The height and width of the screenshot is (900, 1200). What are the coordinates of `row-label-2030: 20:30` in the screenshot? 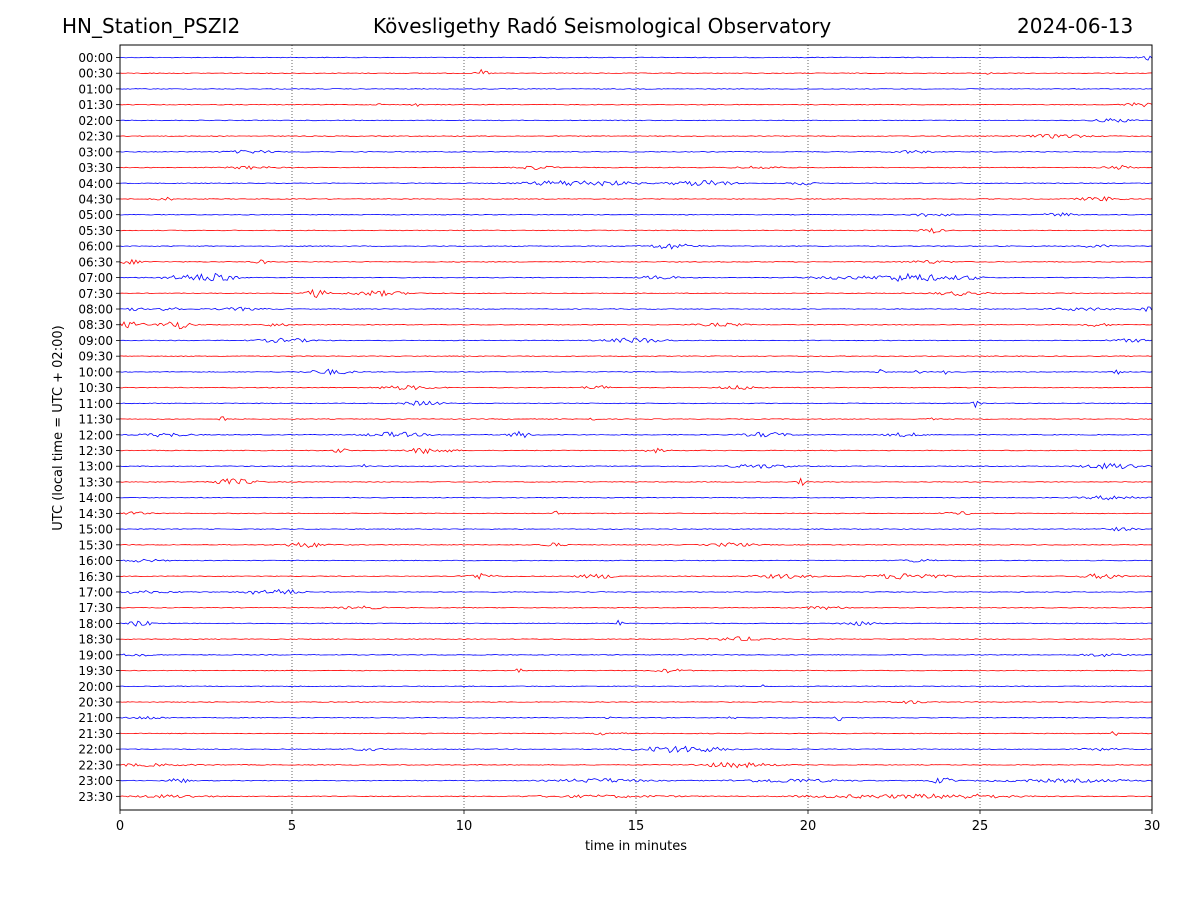 It's located at (95, 703).